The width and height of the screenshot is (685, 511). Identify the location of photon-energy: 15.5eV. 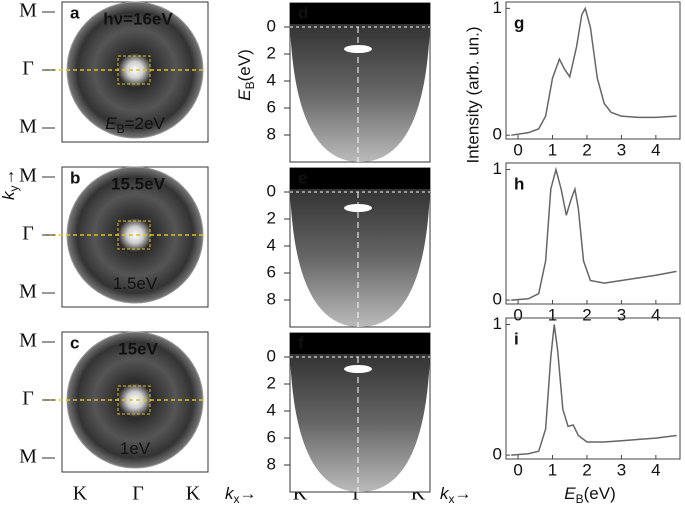
(138, 183).